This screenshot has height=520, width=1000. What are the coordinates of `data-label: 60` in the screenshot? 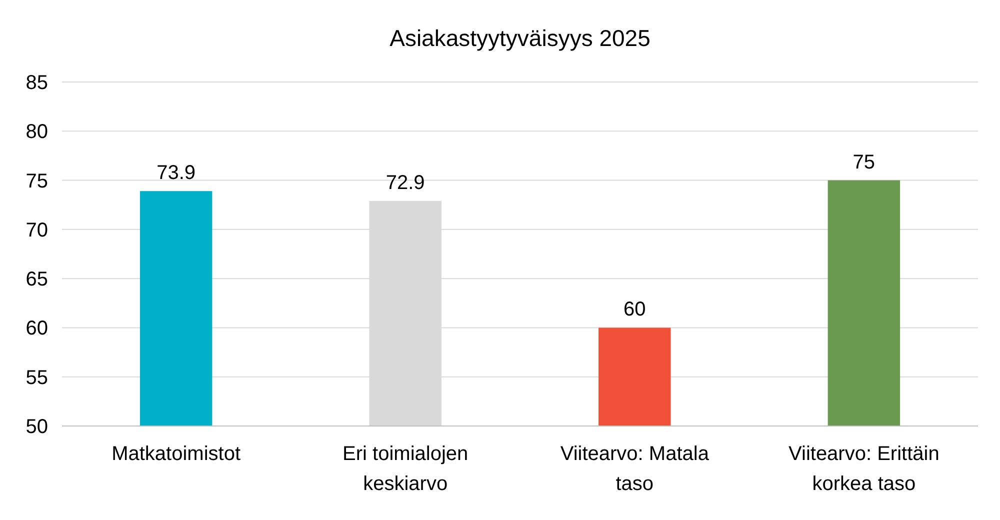 It's located at (635, 309).